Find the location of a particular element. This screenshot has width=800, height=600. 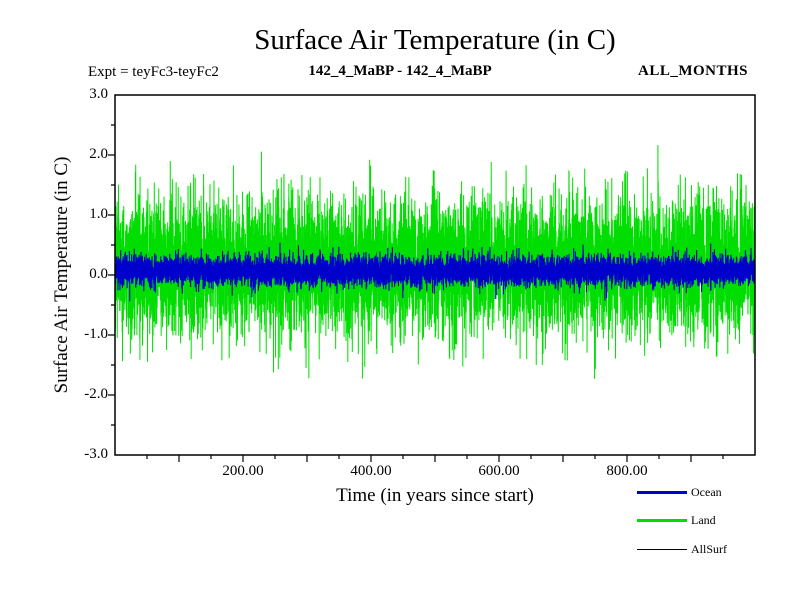

legend-label-allsurf: AllSurf is located at coordinates (709, 548).